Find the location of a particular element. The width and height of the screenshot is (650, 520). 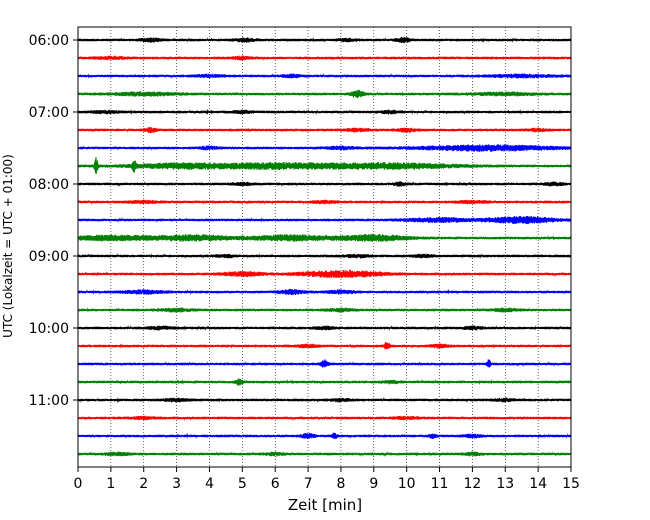

x-tick-label: 0 is located at coordinates (78, 484).